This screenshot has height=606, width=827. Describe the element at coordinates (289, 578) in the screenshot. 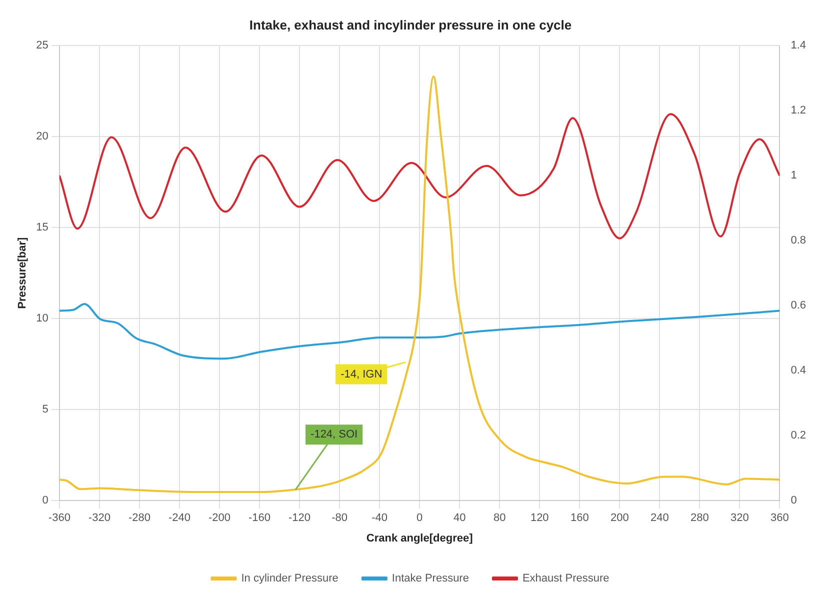

I see `legend-label: In cylinder Pressure` at that location.